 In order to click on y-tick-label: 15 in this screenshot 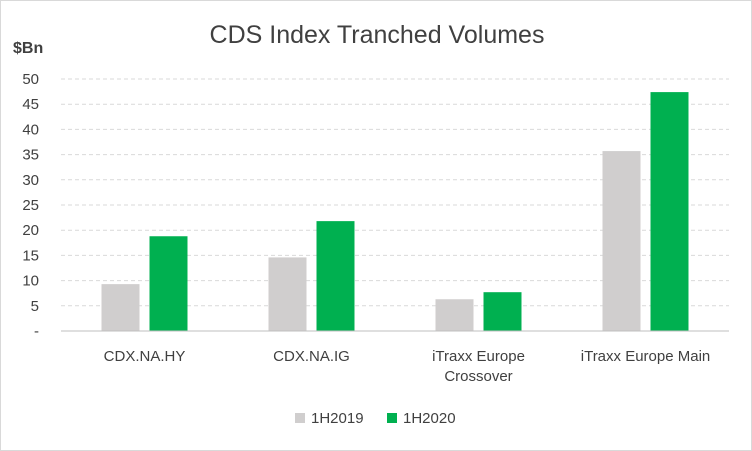, I will do `click(30, 255)`.